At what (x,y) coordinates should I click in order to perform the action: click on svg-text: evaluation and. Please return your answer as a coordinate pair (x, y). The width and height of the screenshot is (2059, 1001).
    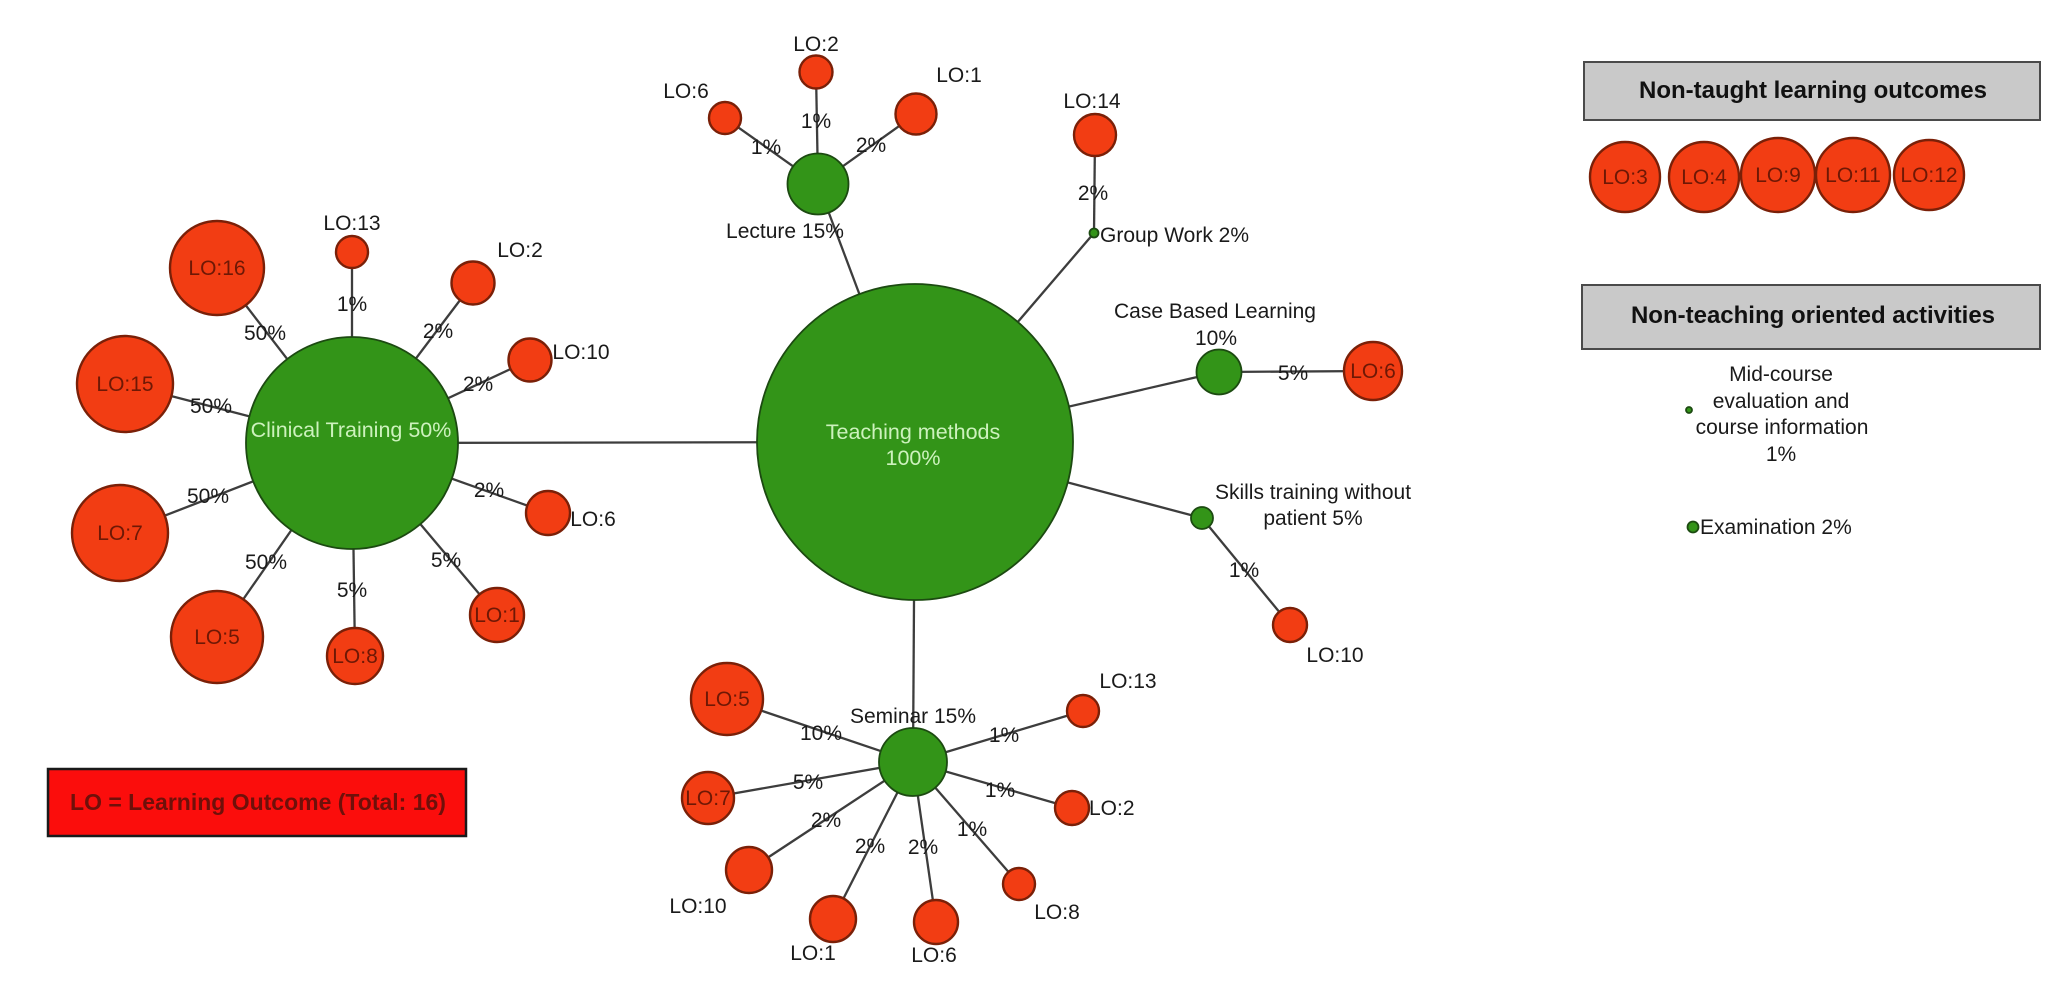
    Looking at the image, I should click on (1781, 401).